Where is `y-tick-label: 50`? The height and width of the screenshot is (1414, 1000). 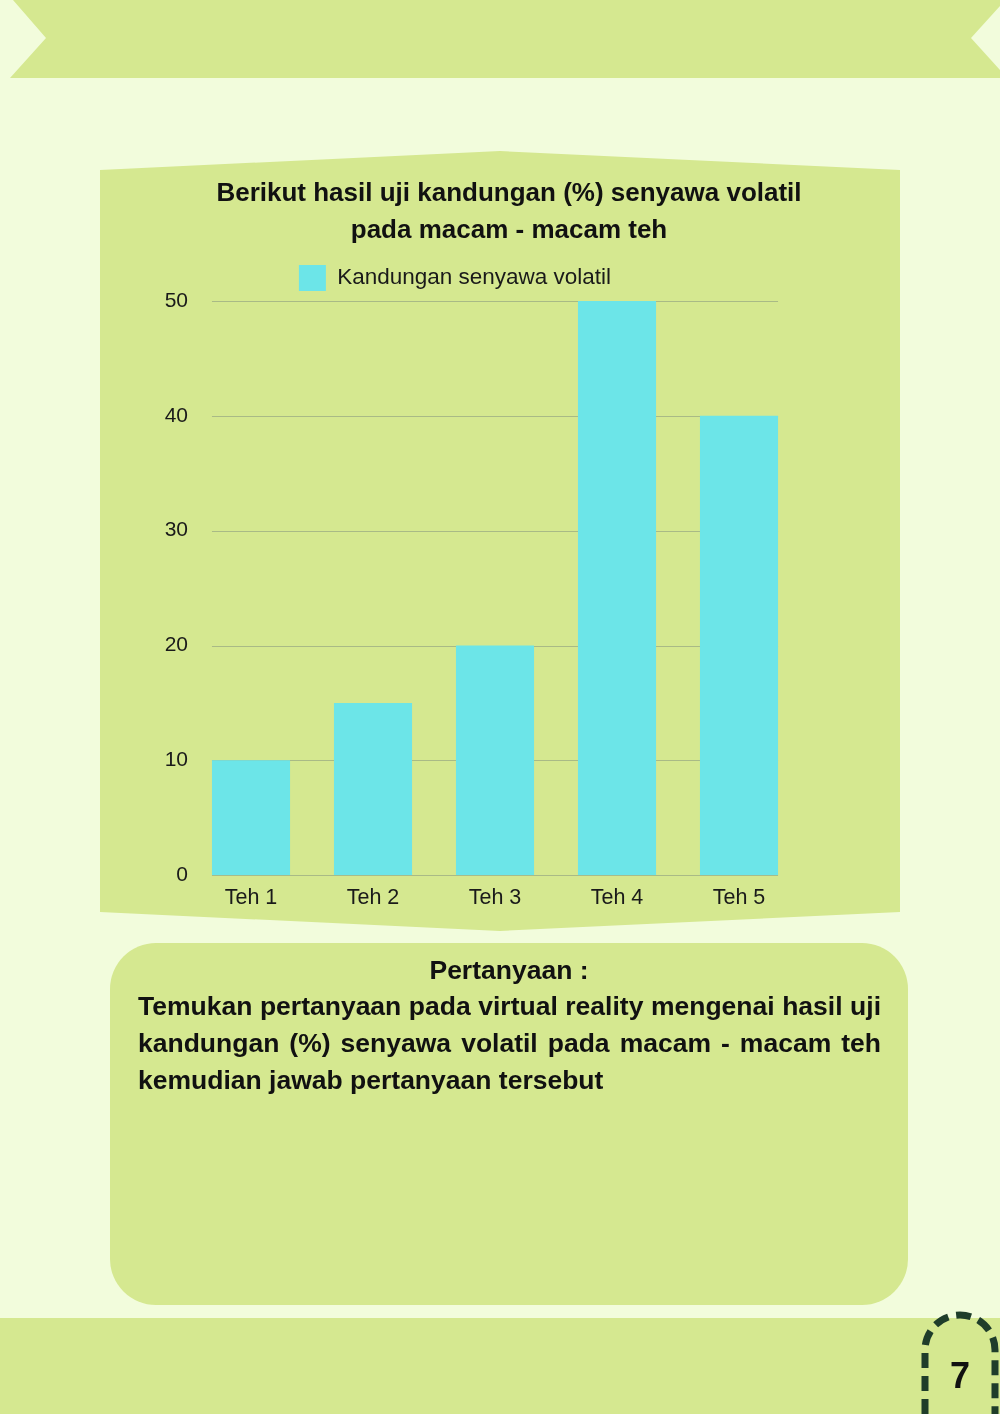 y-tick-label: 50 is located at coordinates (176, 299).